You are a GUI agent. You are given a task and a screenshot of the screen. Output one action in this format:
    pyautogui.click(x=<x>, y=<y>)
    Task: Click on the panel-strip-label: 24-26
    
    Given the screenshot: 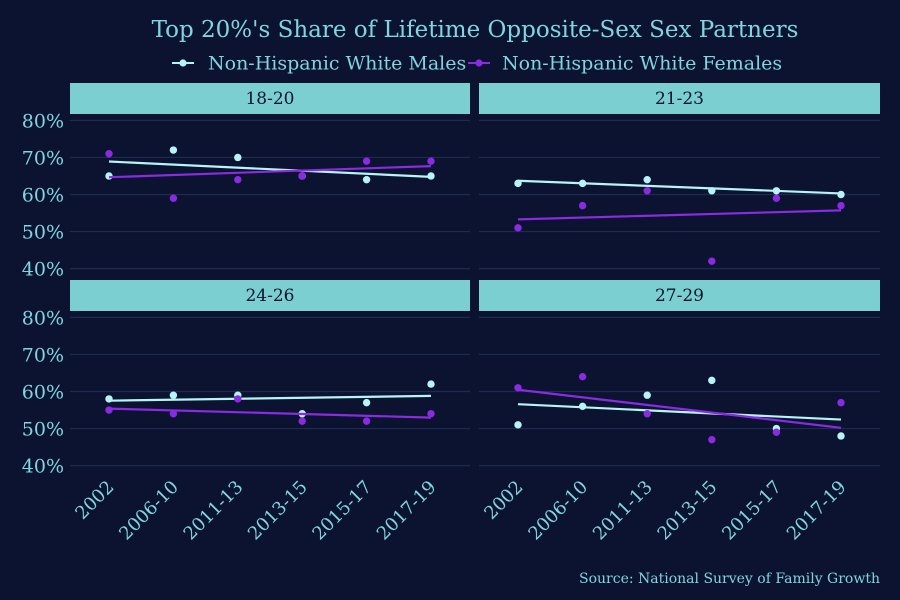 What is the action you would take?
    pyautogui.click(x=269, y=296)
    